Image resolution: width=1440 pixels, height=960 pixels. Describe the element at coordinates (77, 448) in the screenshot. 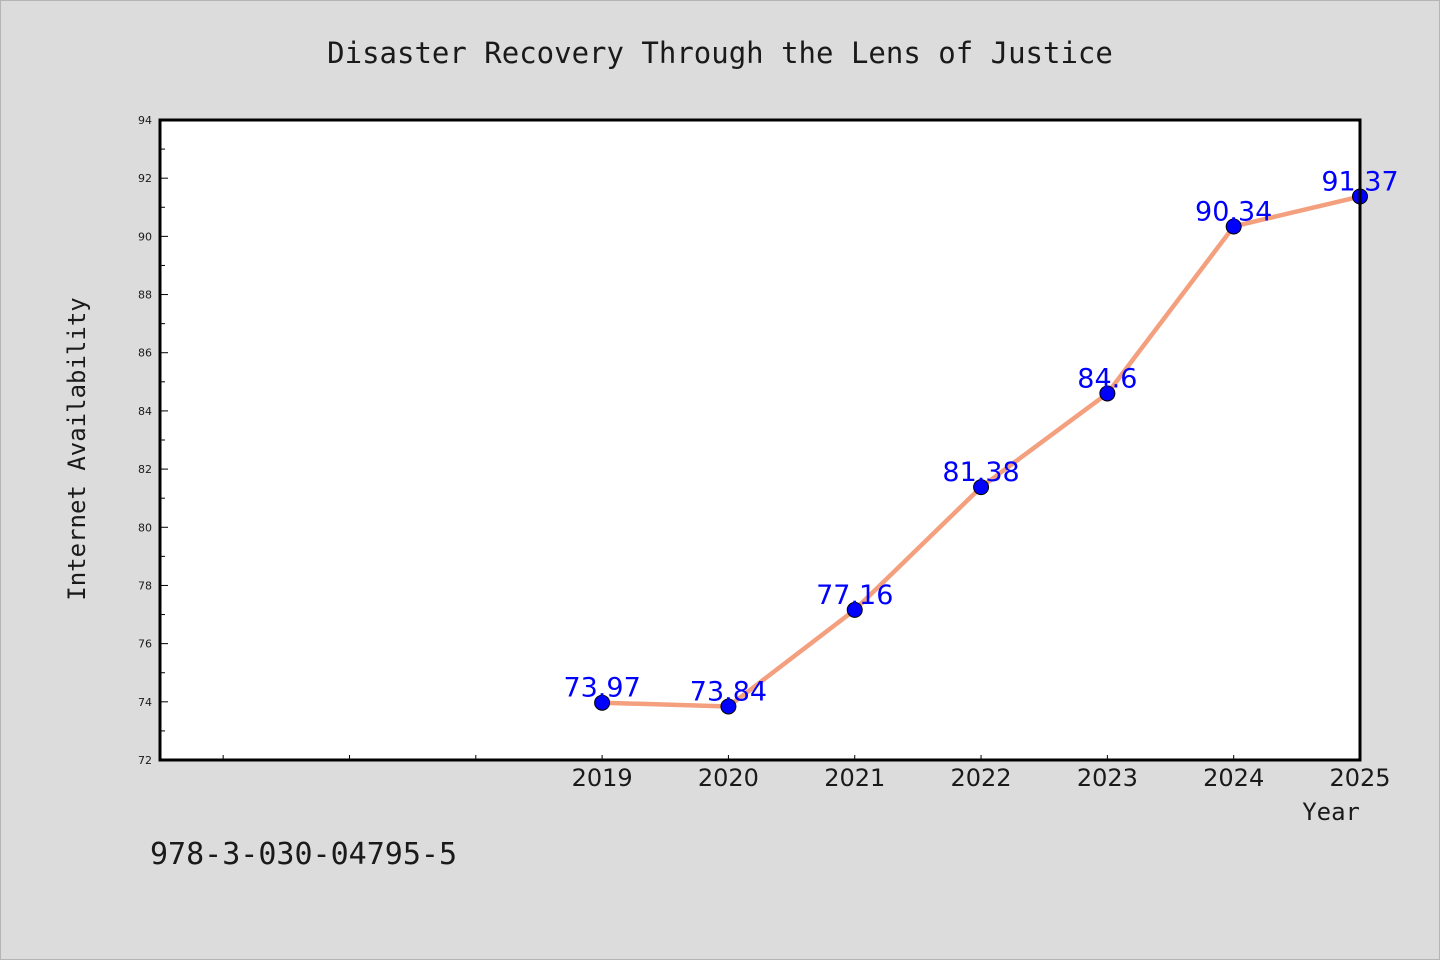

I see `y-axis-title: Internet Availability` at that location.